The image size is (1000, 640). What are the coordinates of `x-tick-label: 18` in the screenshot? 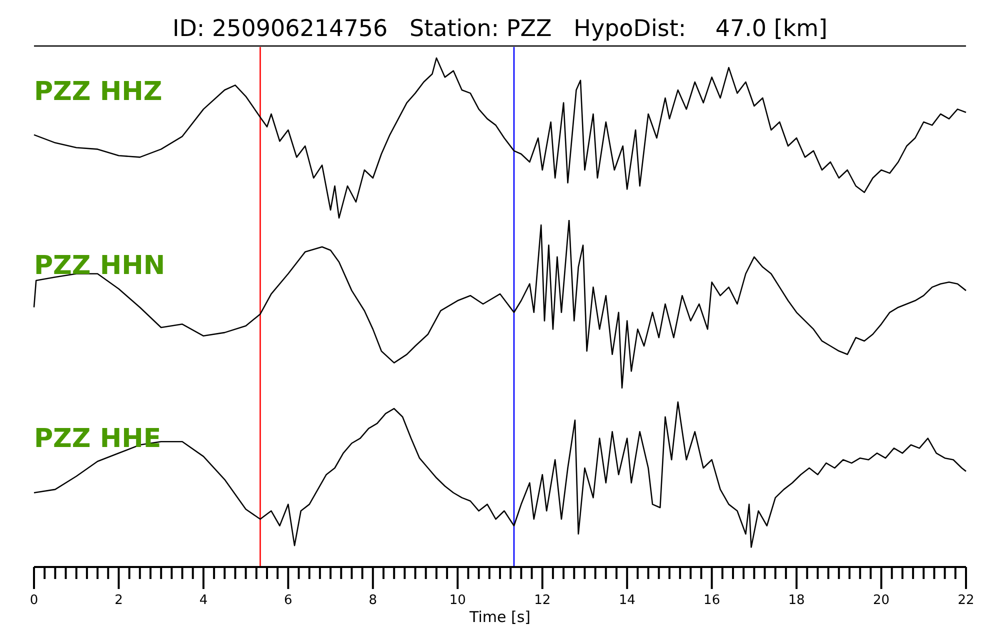 It's located at (796, 600).